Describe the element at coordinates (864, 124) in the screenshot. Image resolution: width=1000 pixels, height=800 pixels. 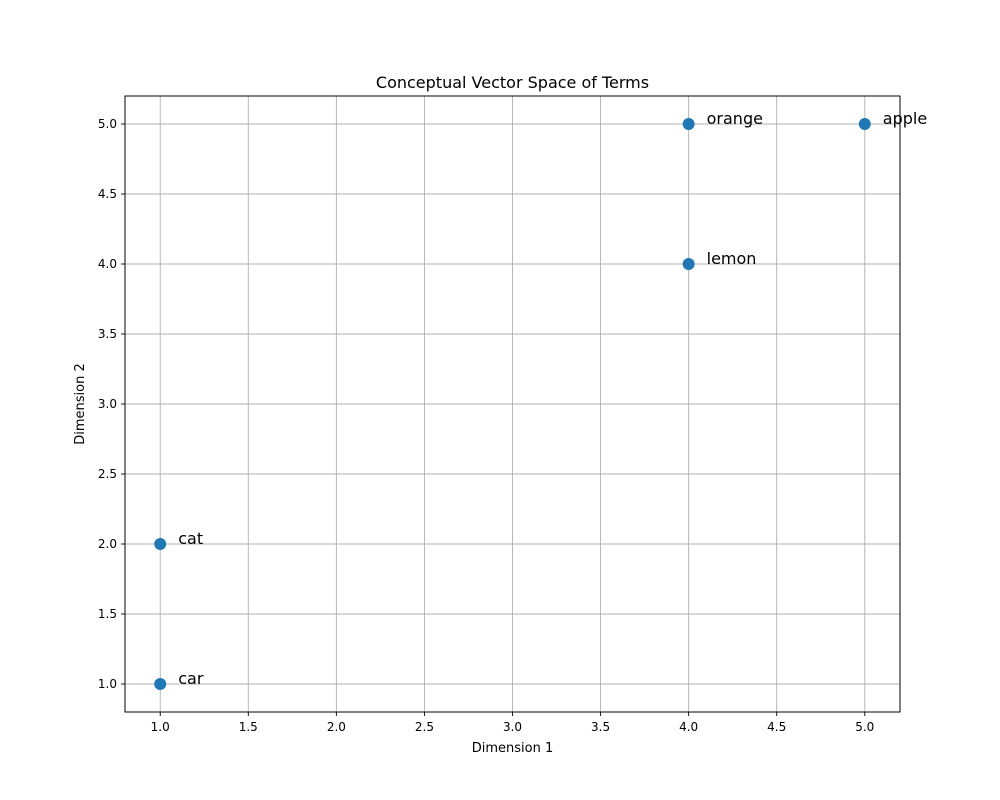
I see `data-point-apple` at that location.